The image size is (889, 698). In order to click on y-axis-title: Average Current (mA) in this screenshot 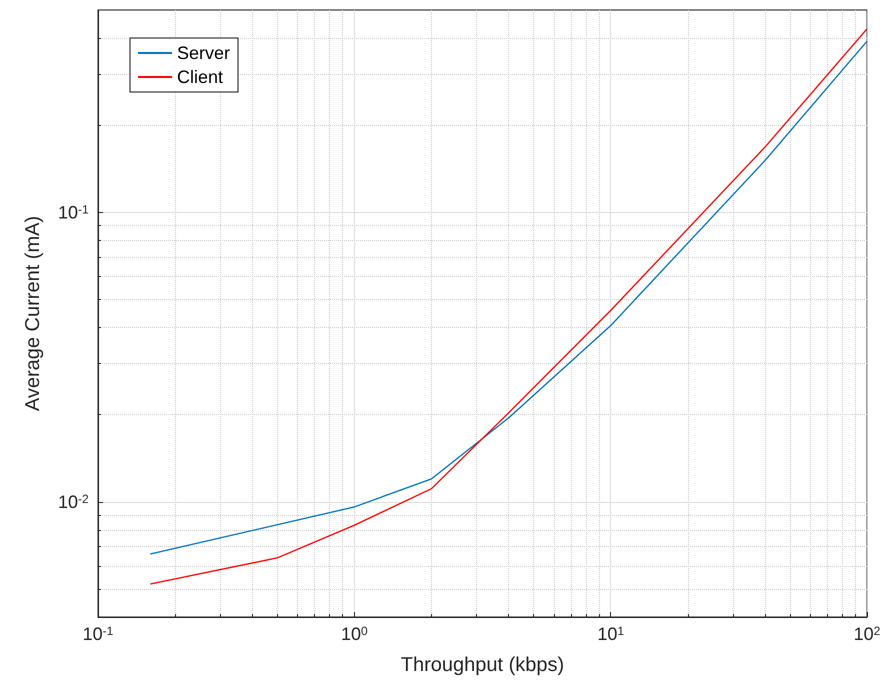, I will do `click(33, 314)`.